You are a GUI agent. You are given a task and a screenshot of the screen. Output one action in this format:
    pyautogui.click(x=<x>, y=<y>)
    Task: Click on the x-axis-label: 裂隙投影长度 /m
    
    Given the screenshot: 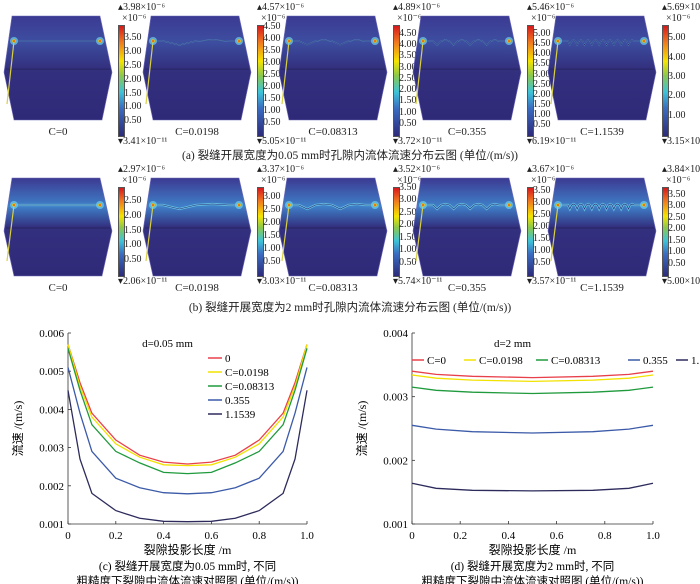 What is the action you would take?
    pyautogui.click(x=188, y=549)
    